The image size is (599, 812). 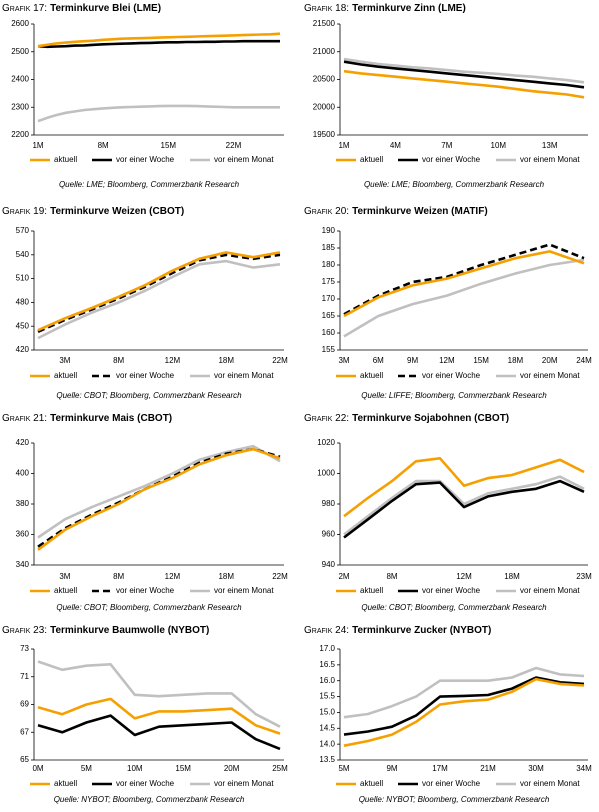 I want to click on x-tick-label: 20M, so click(x=550, y=360).